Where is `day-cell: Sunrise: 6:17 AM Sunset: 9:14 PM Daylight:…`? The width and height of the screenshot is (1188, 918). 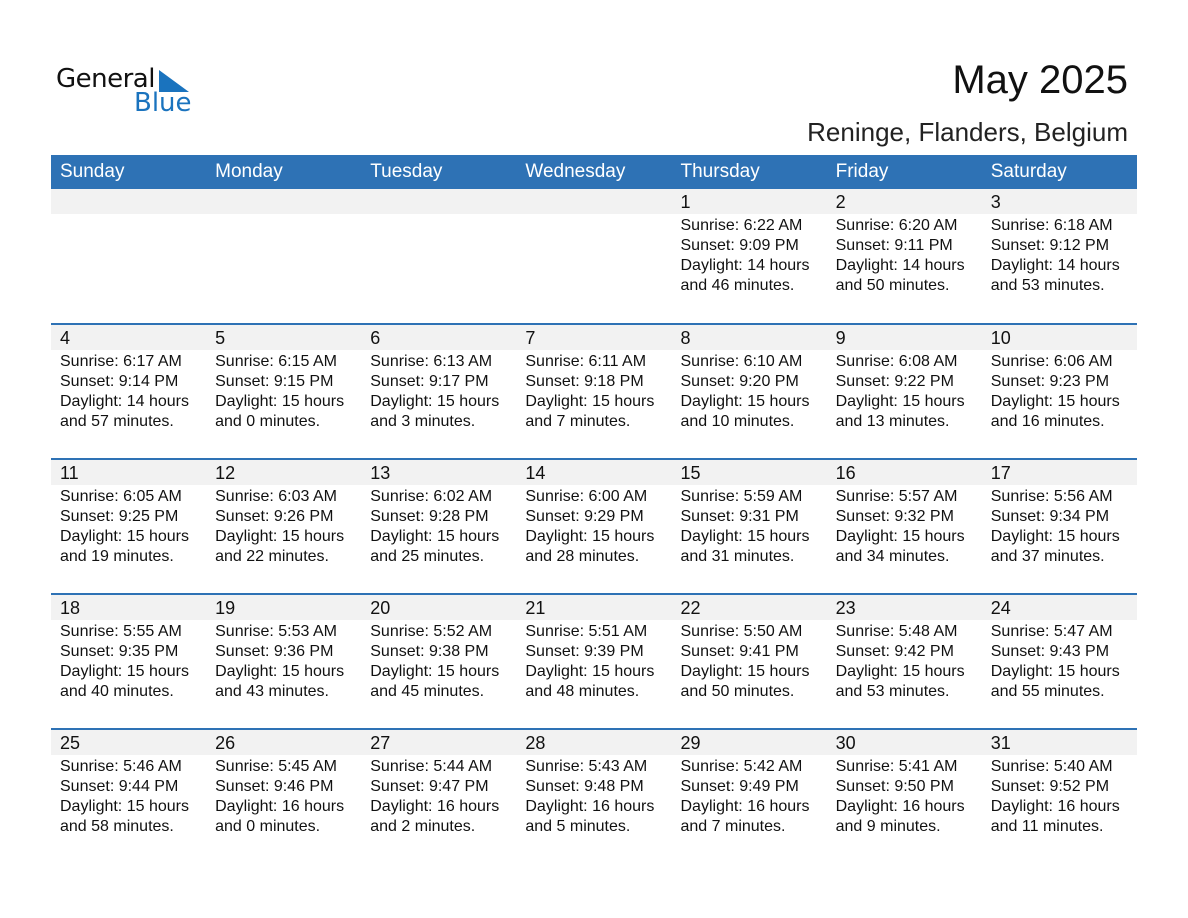
day-cell: Sunrise: 6:17 AM Sunset: 9:14 PM Daylight:… is located at coordinates (128, 391).